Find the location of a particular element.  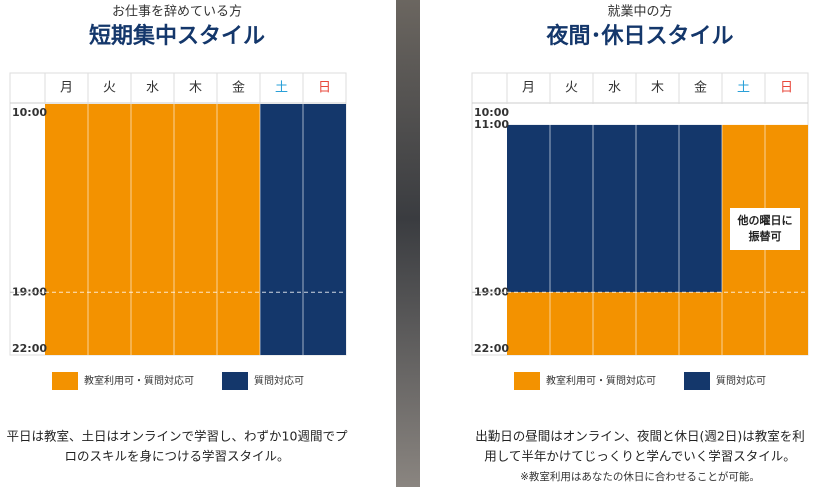

subtitle: お仕事を辞めている方 is located at coordinates (177, 12).